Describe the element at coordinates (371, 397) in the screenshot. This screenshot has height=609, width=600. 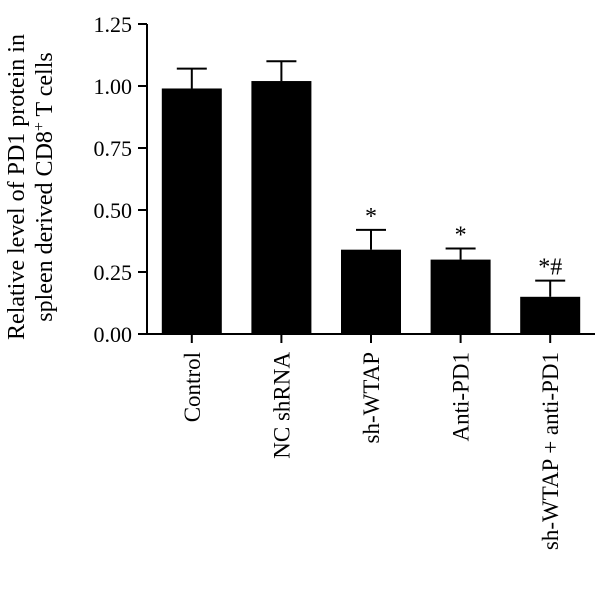
I see `x-tick-label: sh-WTAP` at that location.